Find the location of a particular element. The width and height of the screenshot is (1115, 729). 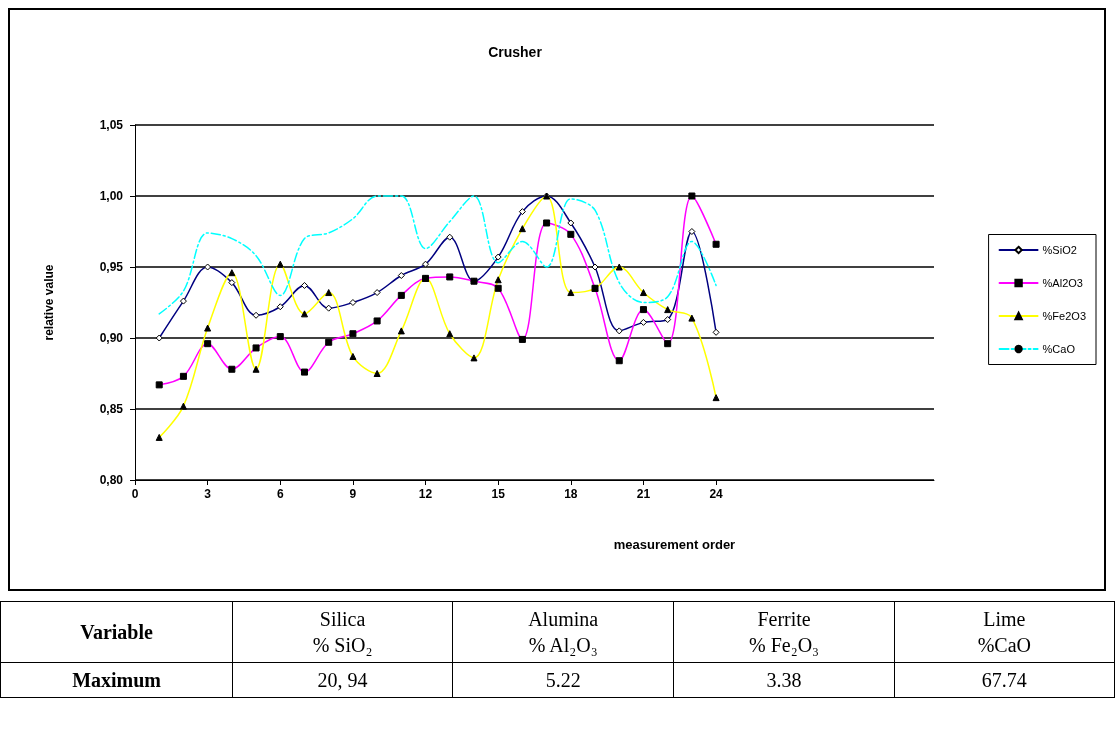

chart-title: Crusher is located at coordinates (515, 52).